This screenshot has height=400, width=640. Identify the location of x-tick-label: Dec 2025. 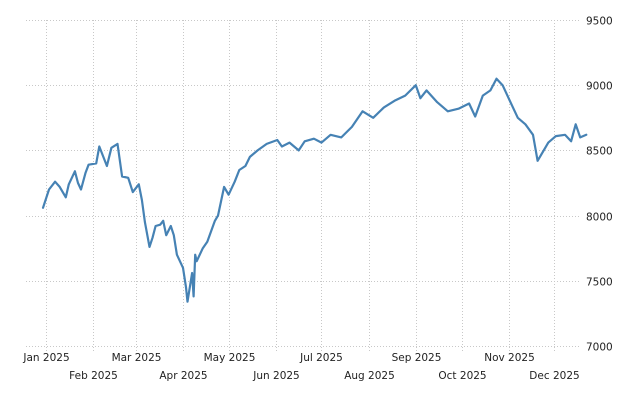
(554, 376).